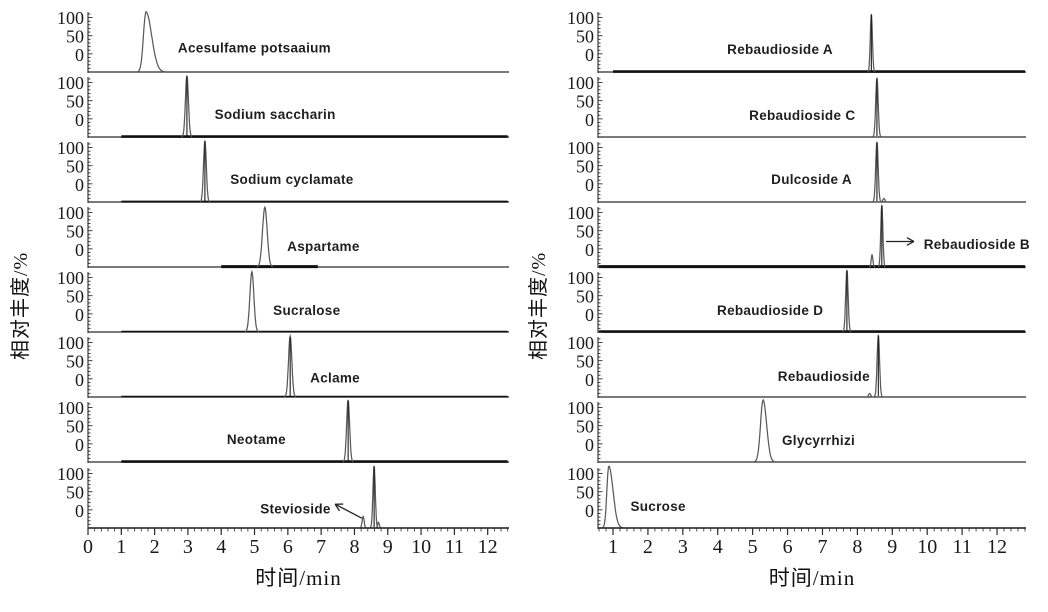 The width and height of the screenshot is (1048, 612). I want to click on x-tick-label: 3, so click(188, 547).